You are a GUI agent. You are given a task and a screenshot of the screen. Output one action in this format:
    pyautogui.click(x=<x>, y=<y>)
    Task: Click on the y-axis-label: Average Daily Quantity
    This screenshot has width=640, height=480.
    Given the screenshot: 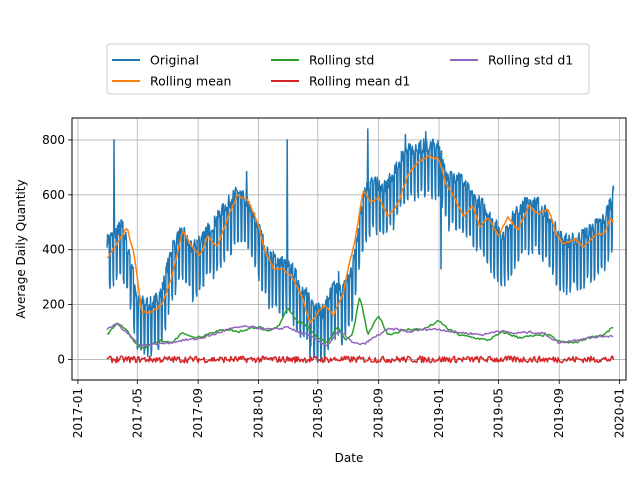 What is the action you would take?
    pyautogui.click(x=21, y=248)
    